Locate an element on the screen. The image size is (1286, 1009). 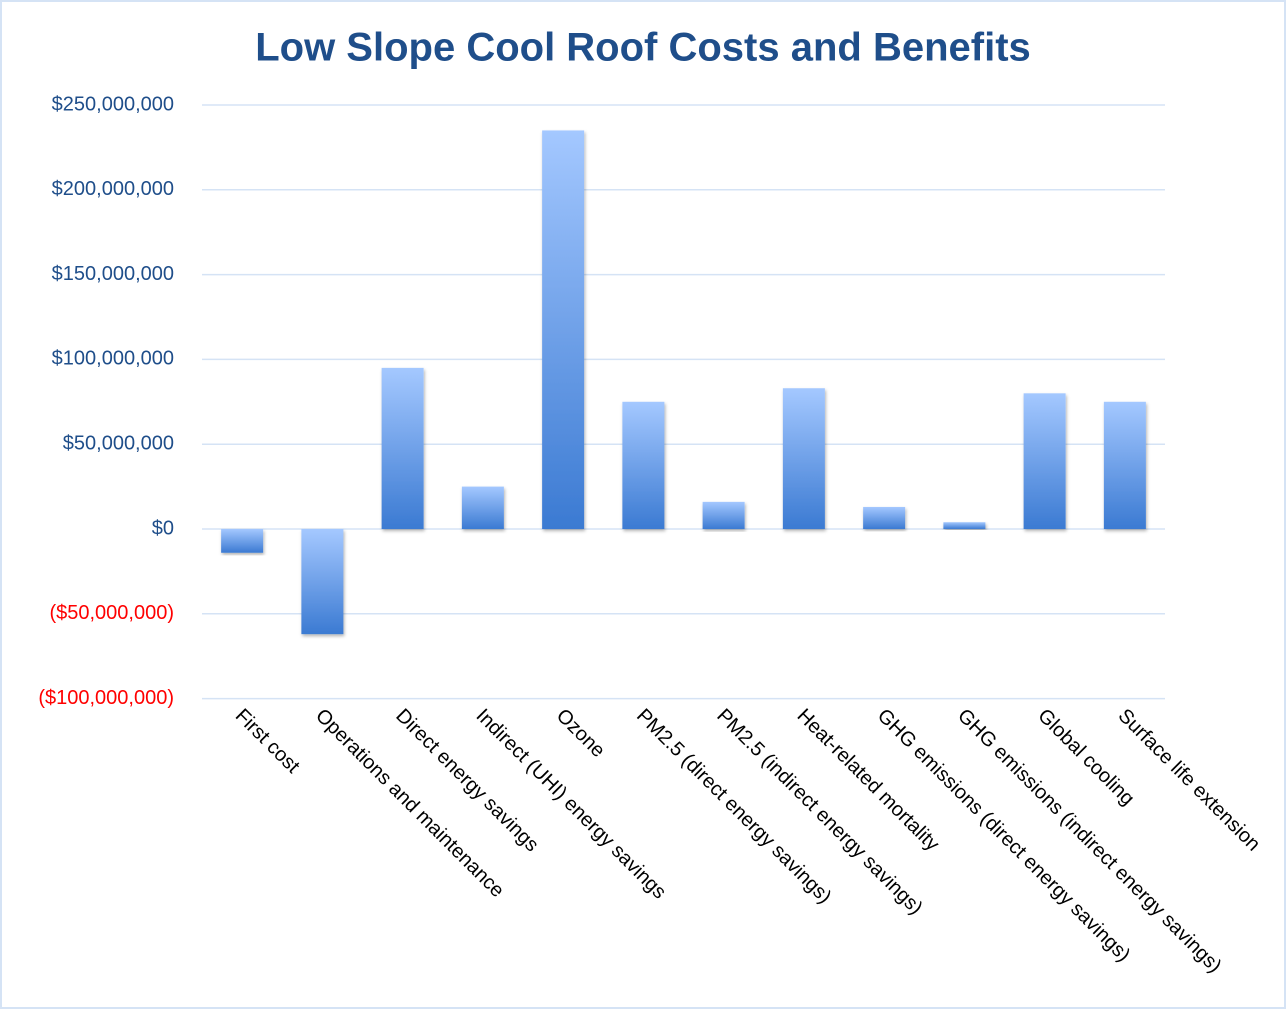
y-tick-label: $0 is located at coordinates (163, 528).